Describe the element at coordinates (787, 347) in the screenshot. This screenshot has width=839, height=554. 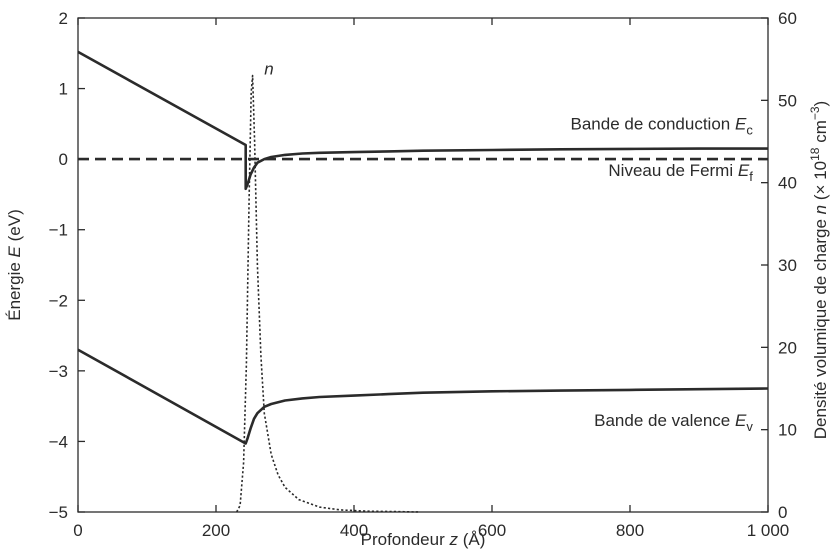
I see `y2-tick-label: 20` at that location.